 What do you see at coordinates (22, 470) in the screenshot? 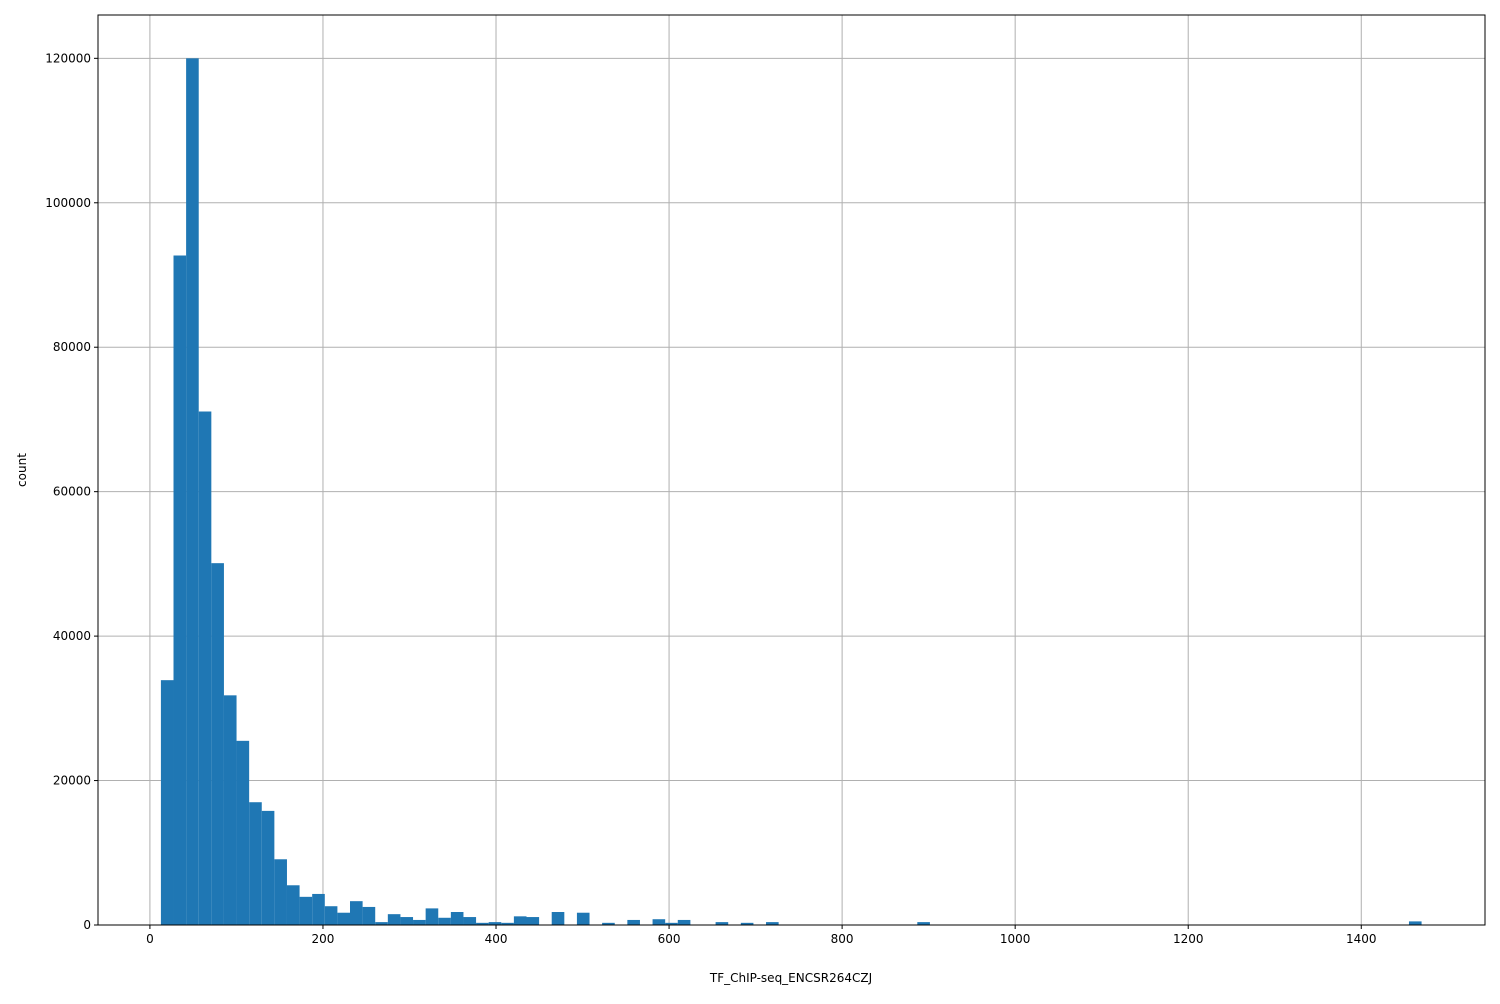
I see `y-axis-label: count` at bounding box center [22, 470].